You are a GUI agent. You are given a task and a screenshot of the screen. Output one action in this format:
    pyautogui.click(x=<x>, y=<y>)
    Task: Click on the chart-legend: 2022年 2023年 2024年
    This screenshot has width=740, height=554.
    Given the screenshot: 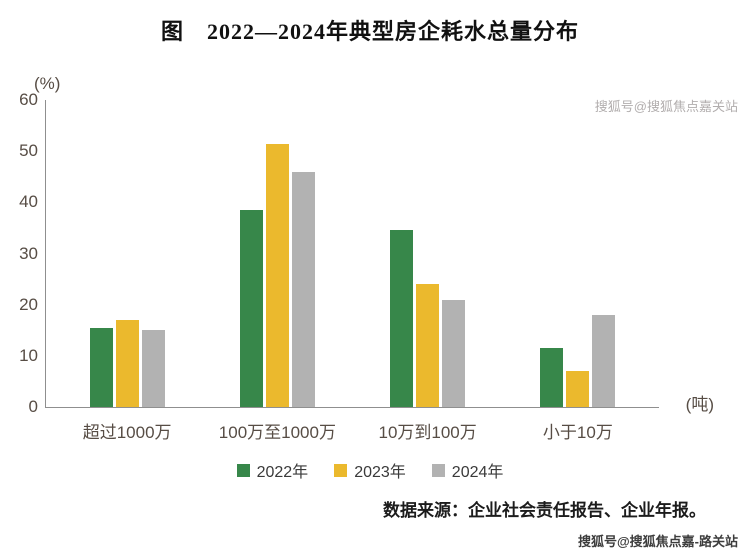 What is the action you would take?
    pyautogui.click(x=370, y=470)
    